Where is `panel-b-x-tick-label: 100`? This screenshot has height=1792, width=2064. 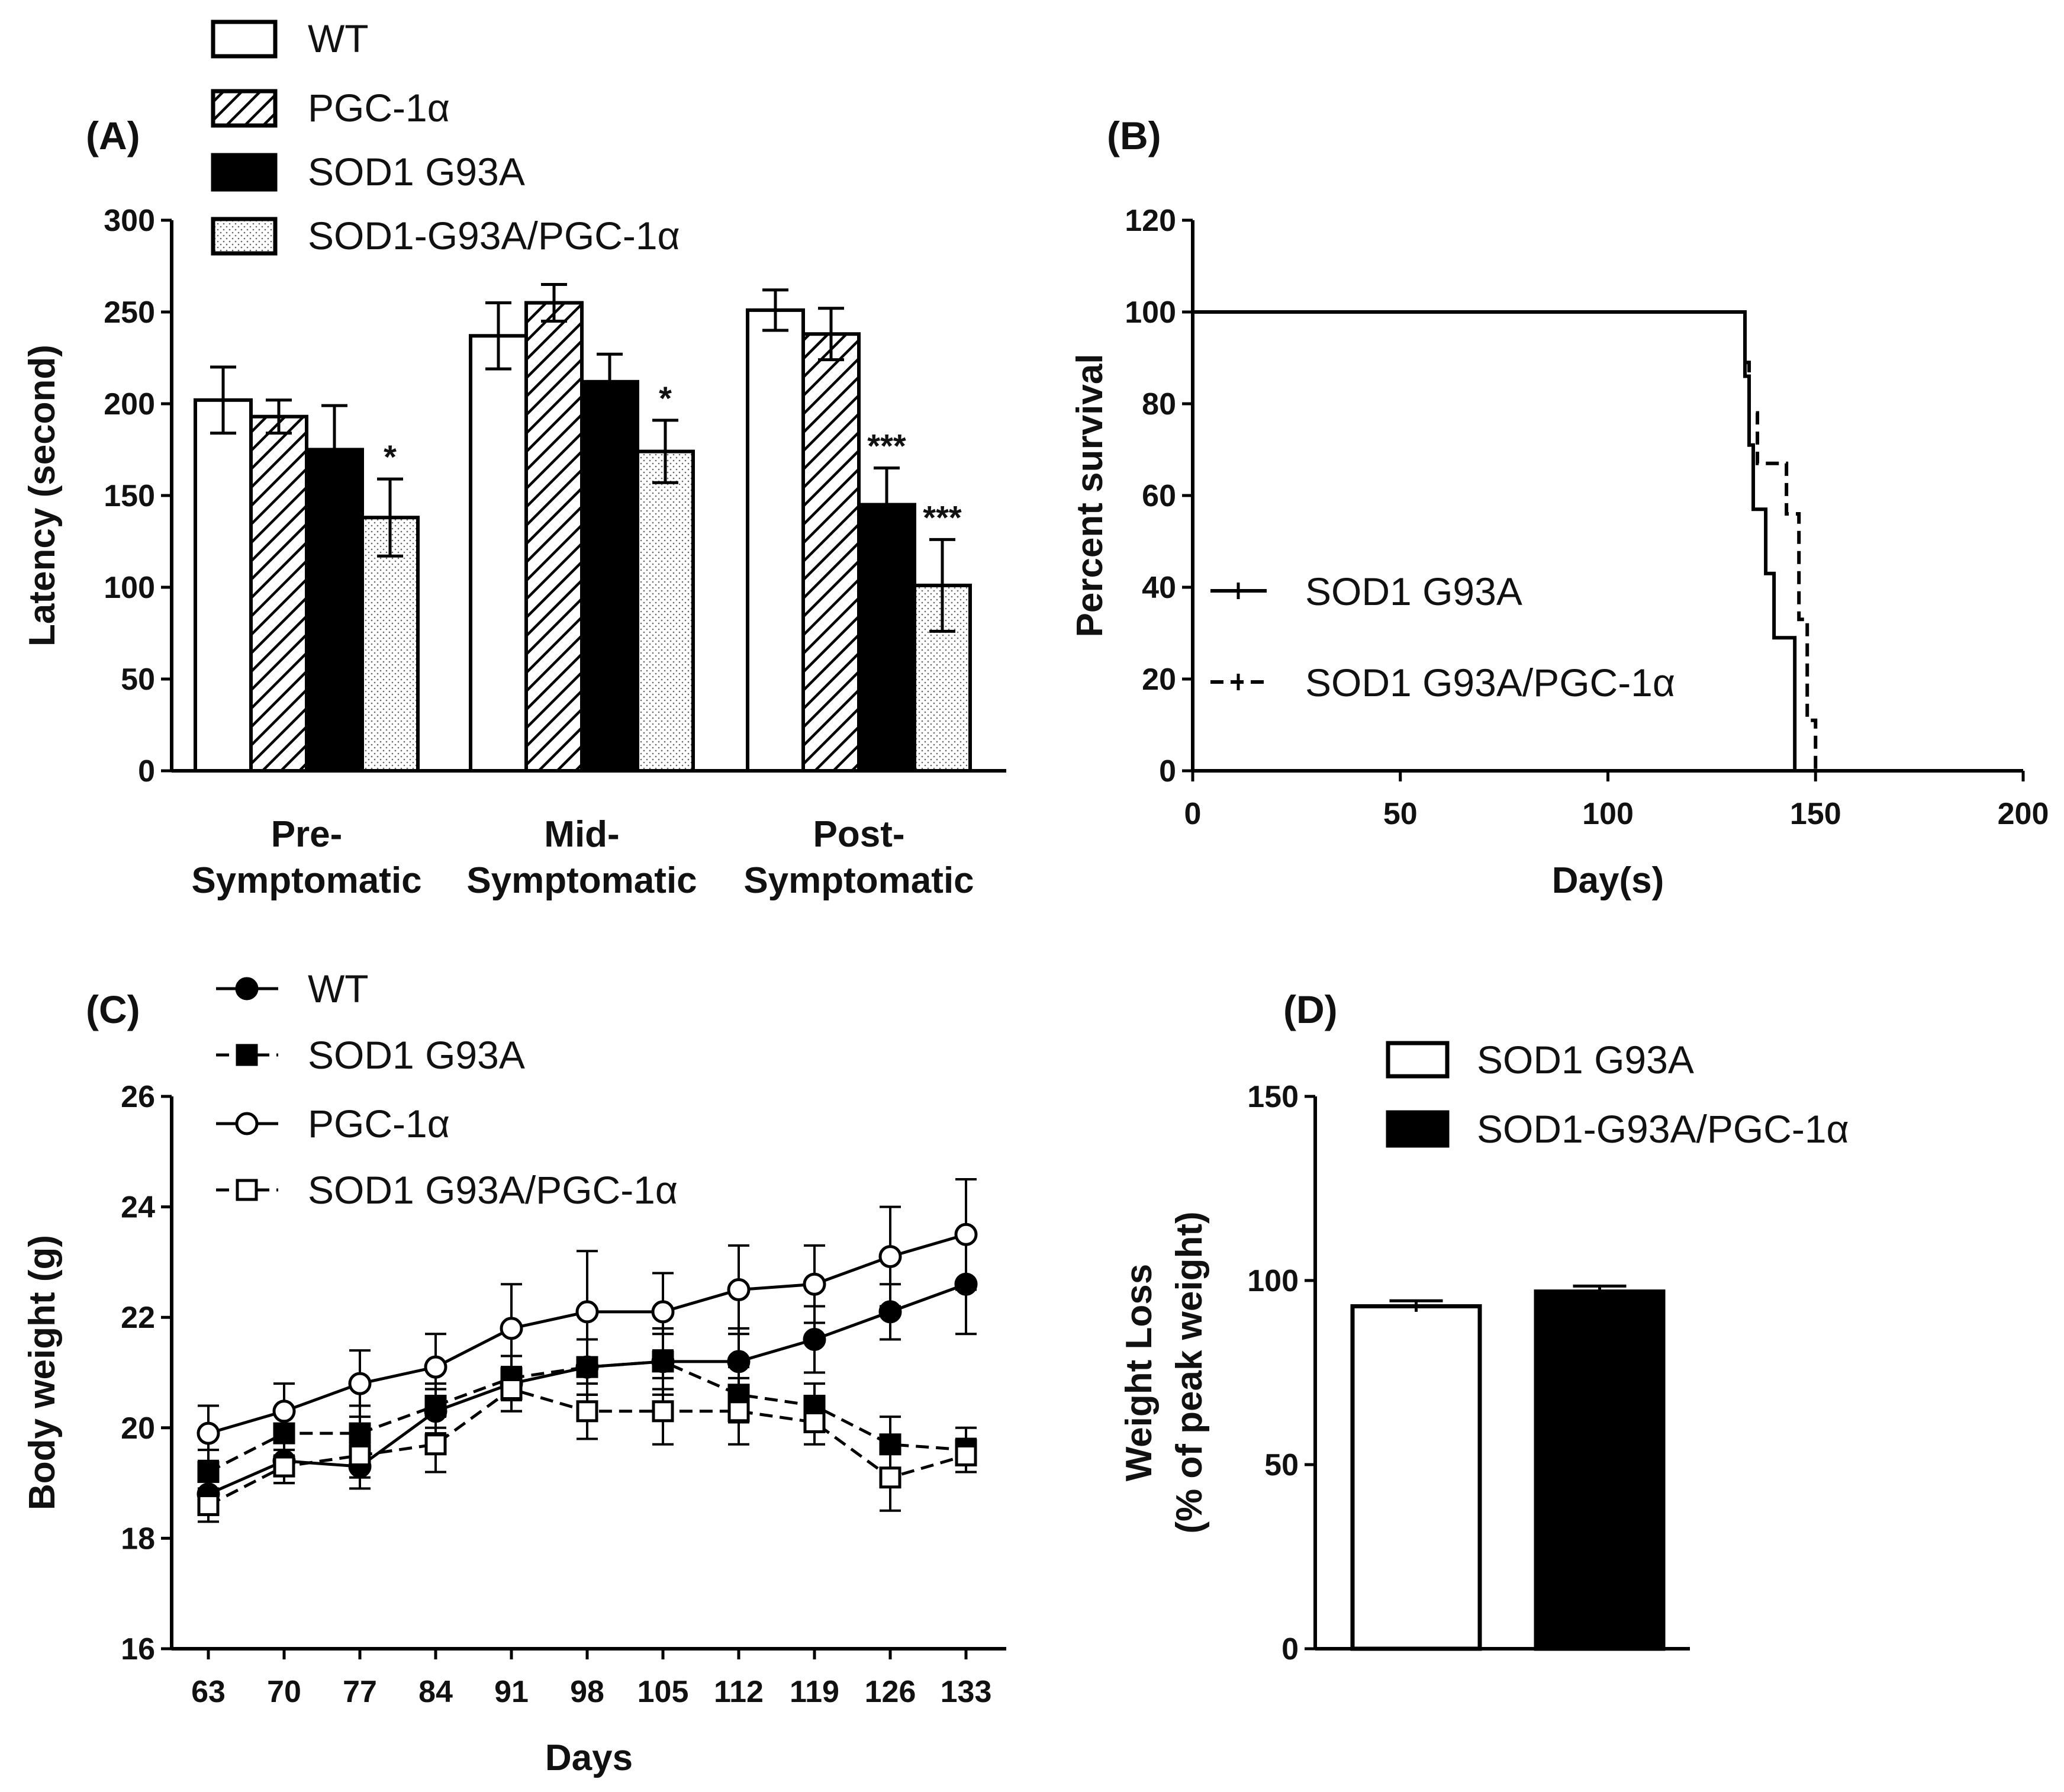 panel-b-x-tick-label: 100 is located at coordinates (1608, 814).